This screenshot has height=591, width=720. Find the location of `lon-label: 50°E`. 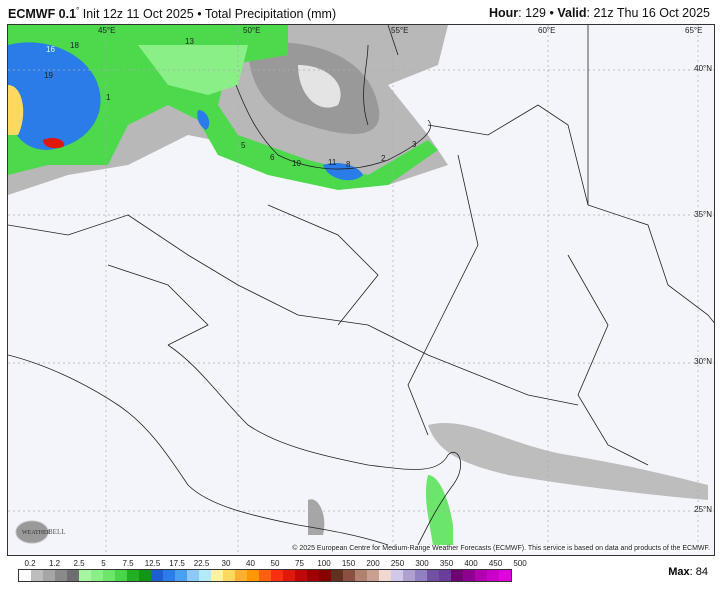

lon-label: 50°E is located at coordinates (252, 30).